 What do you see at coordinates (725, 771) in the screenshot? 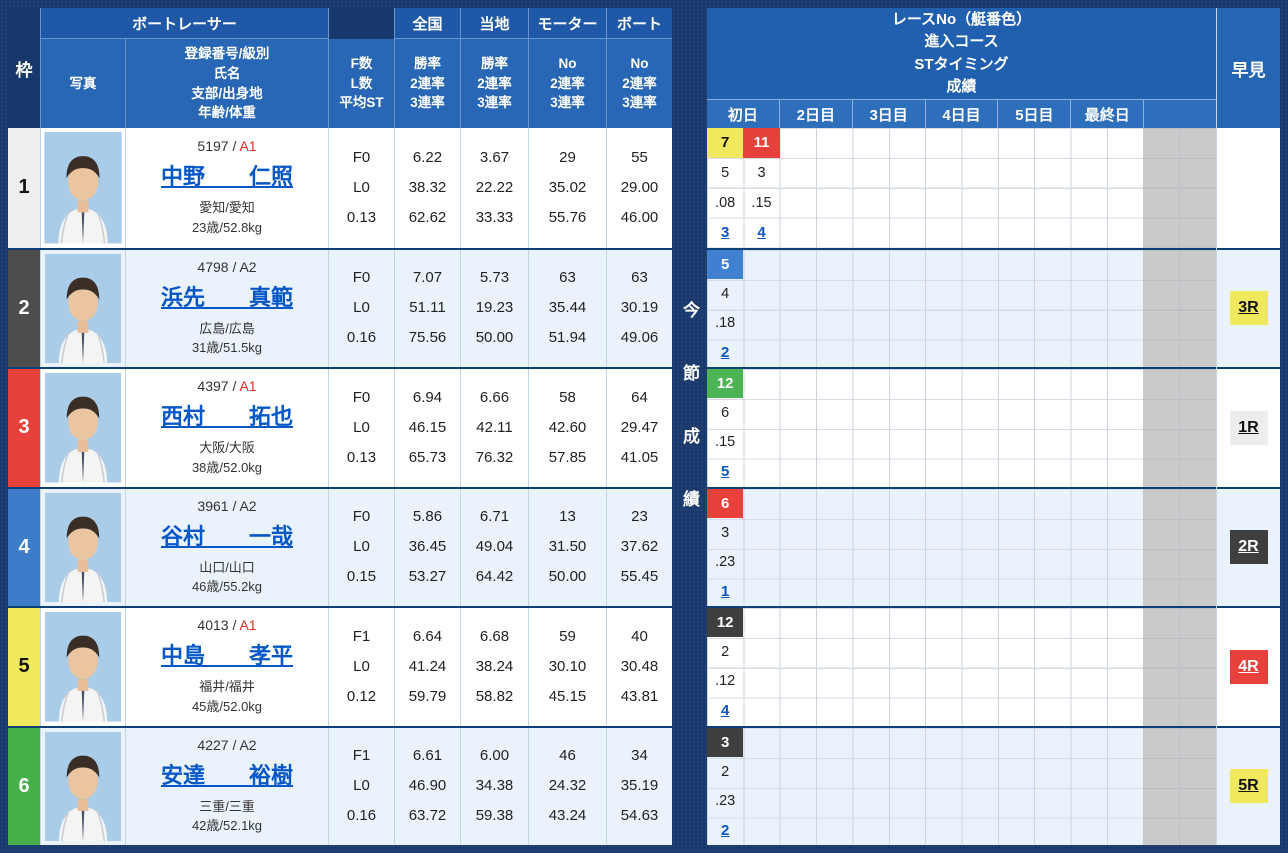
I see `entry-course-cell: 2` at bounding box center [725, 771].